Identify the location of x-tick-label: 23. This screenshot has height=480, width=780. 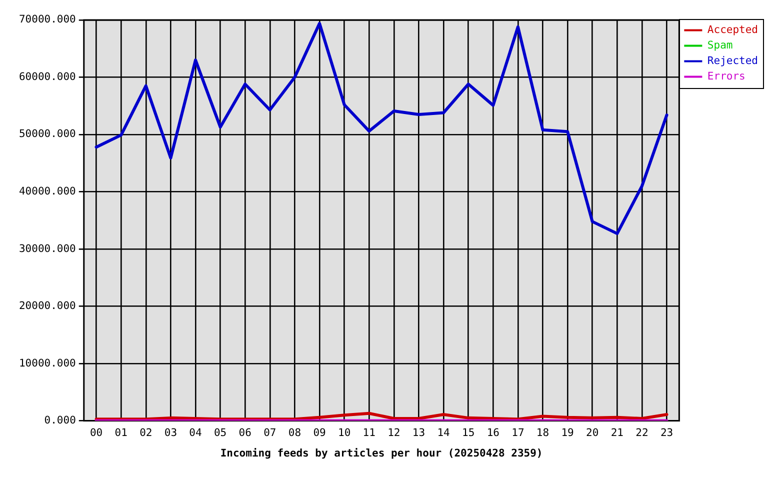
(667, 432).